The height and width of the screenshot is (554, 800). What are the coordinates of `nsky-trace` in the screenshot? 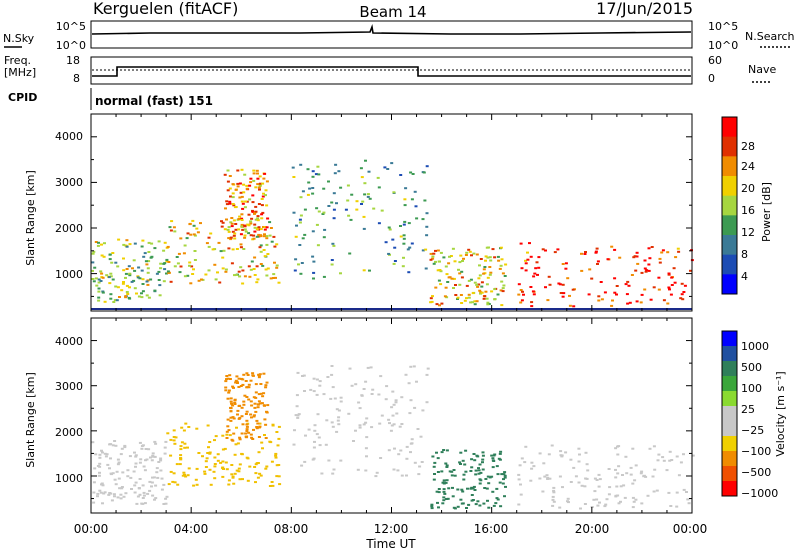 It's located at (391, 29).